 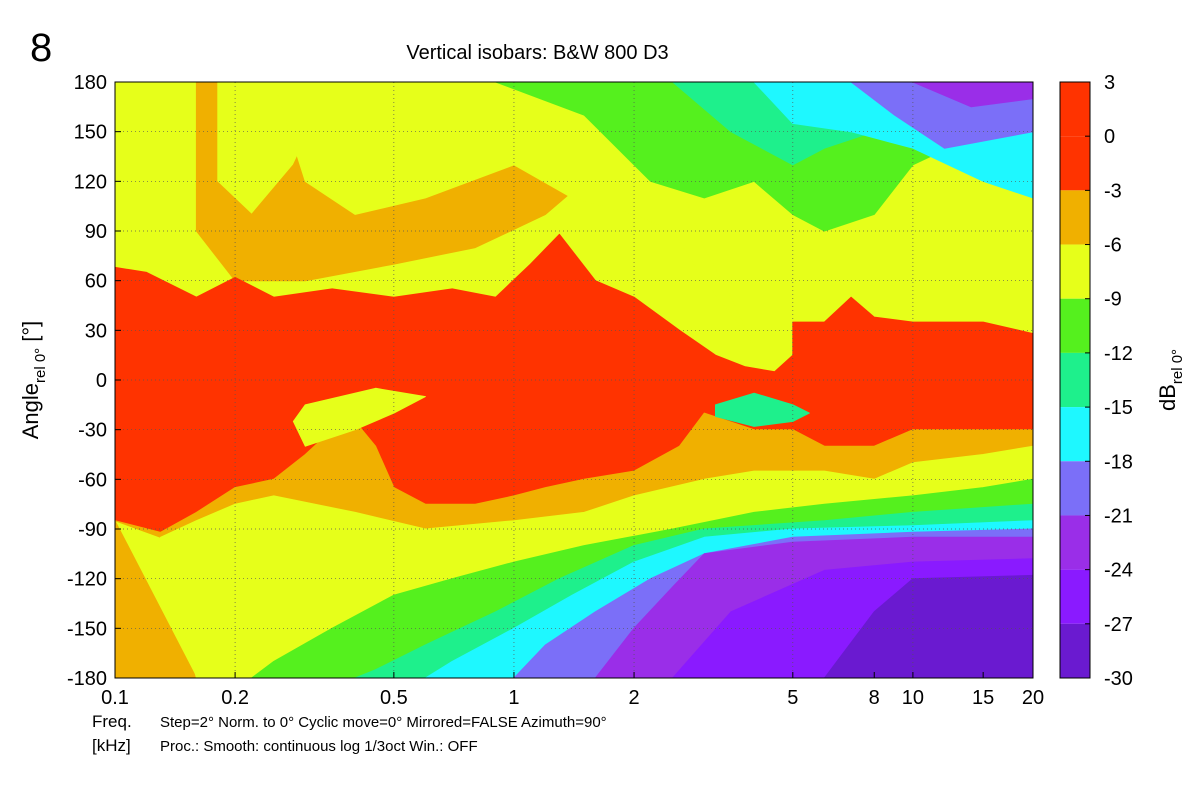 What do you see at coordinates (92, 431) in the screenshot?
I see `y-tick-label-7: -30` at bounding box center [92, 431].